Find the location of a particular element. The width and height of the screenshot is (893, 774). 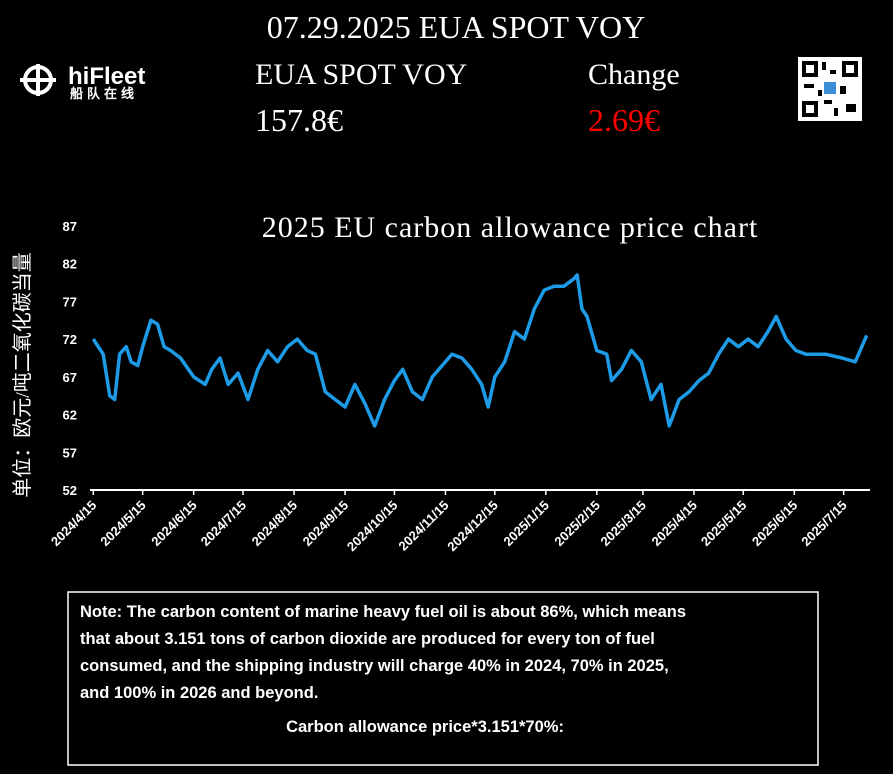

y-tick-label: 72 is located at coordinates (70, 339).